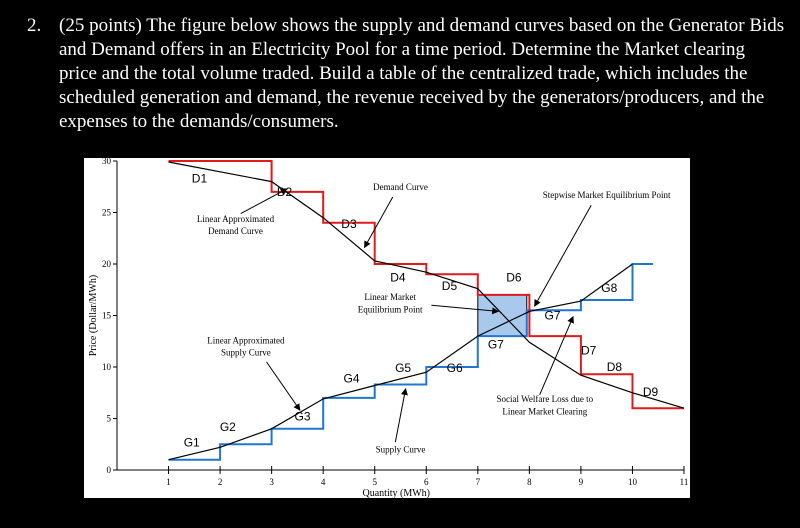 The width and height of the screenshot is (800, 528). What do you see at coordinates (502, 315) in the screenshot?
I see `welfare-loss-region` at bounding box center [502, 315].